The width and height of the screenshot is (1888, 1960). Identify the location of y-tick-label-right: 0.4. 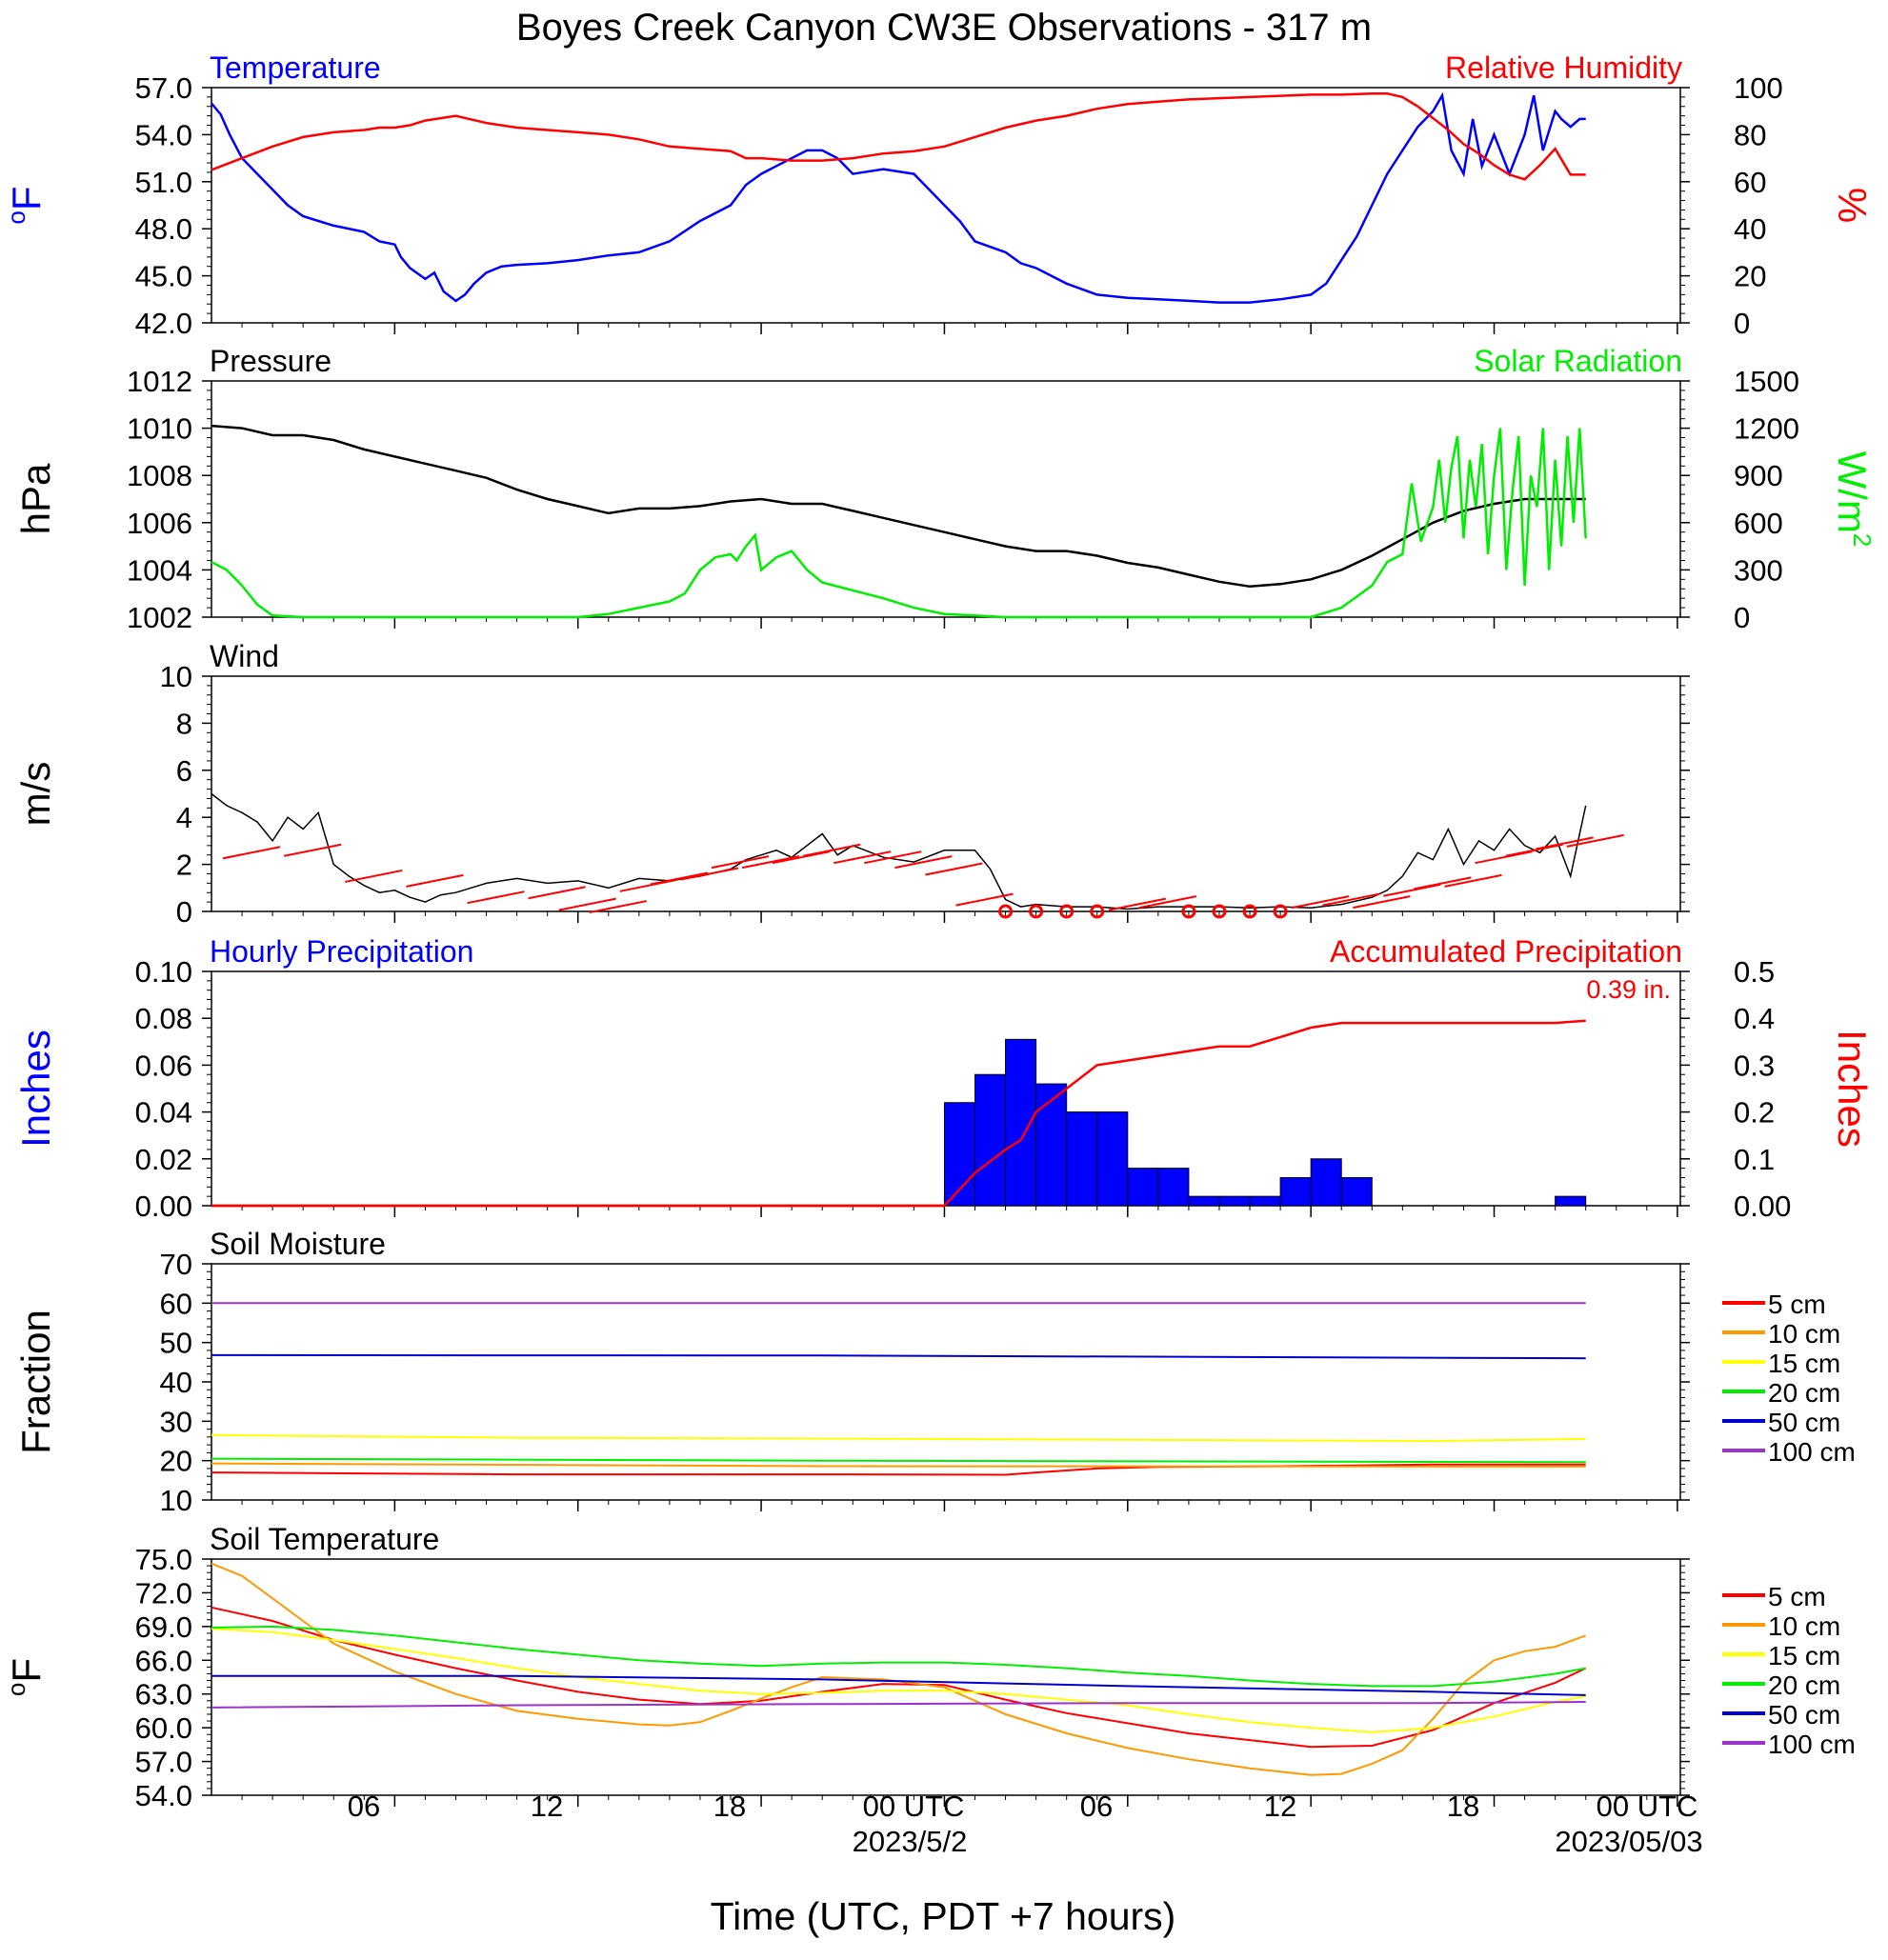
(1754, 1018).